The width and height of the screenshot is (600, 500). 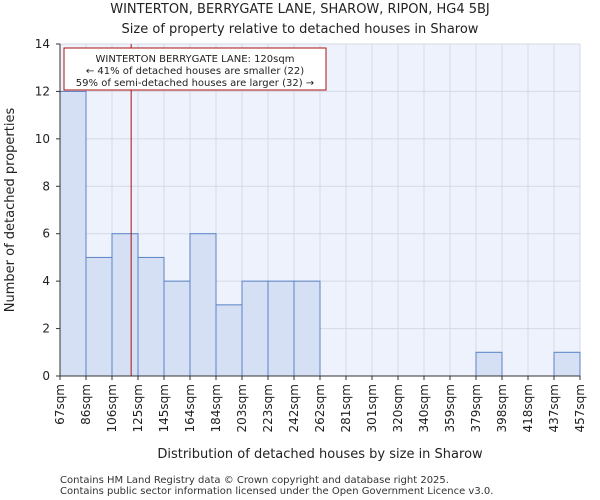 I want to click on bar-223sqm, so click(x=281, y=328).